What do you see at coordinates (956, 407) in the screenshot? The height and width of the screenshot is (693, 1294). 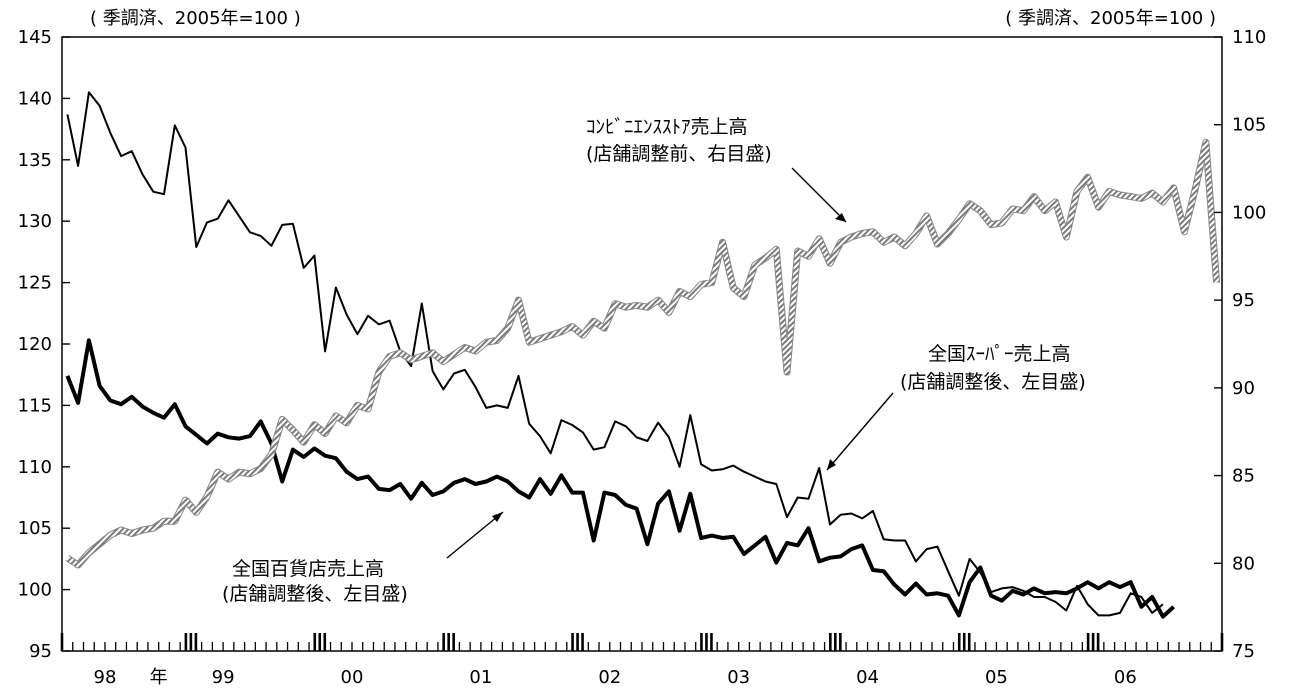 I see `annotation-supermarket: 全国ｽｰﾊﾟｰ売上高 (店舗調整後、左目盛)` at bounding box center [956, 407].